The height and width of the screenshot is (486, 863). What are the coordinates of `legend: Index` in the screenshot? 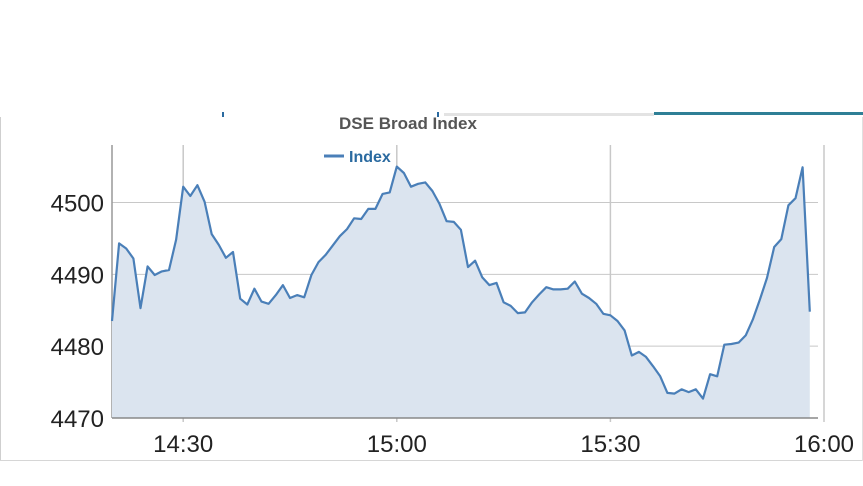 It's located at (357, 157).